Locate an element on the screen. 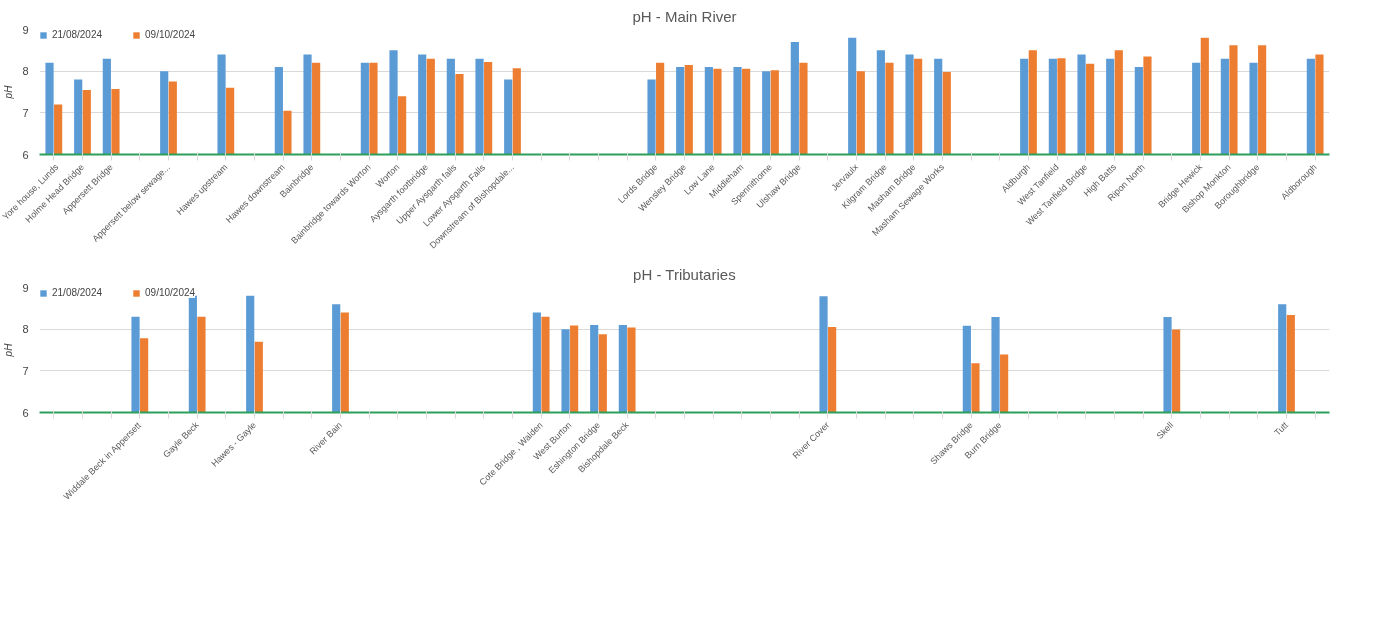 The image size is (1384, 642). x-tick-label: Tutt is located at coordinates (1281, 428).